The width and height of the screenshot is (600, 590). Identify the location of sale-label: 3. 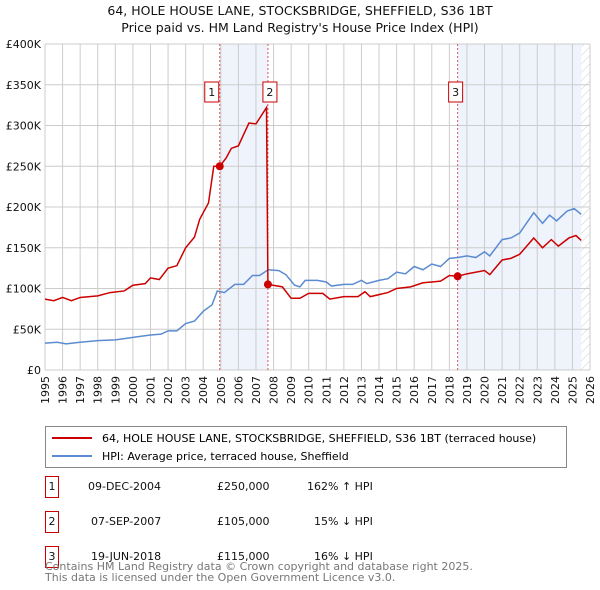
(455, 92).